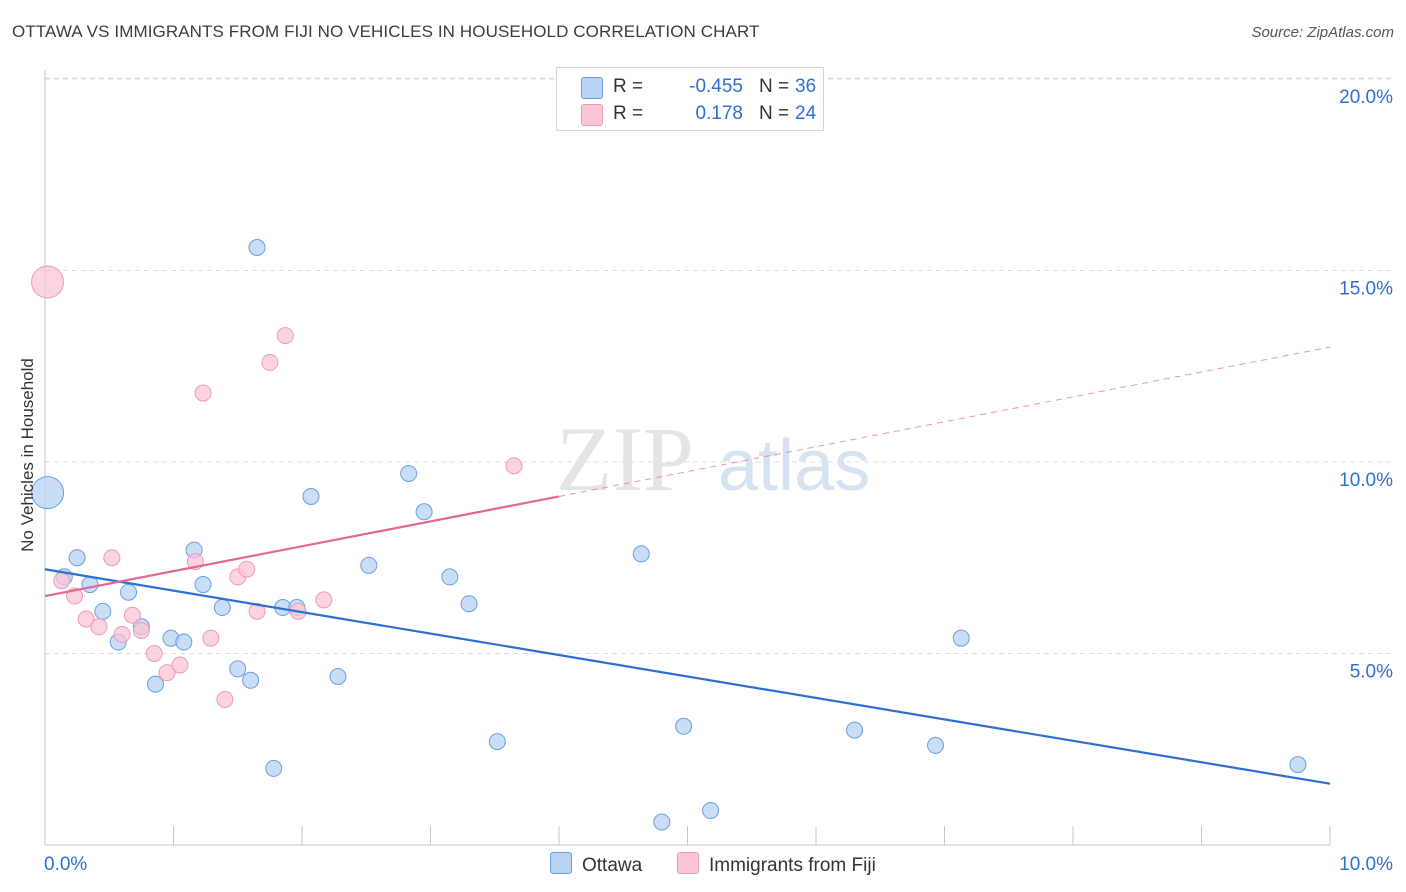 The width and height of the screenshot is (1406, 892). Describe the element at coordinates (1371, 672) in the screenshot. I see `y-tick-label: 5.0%` at that location.